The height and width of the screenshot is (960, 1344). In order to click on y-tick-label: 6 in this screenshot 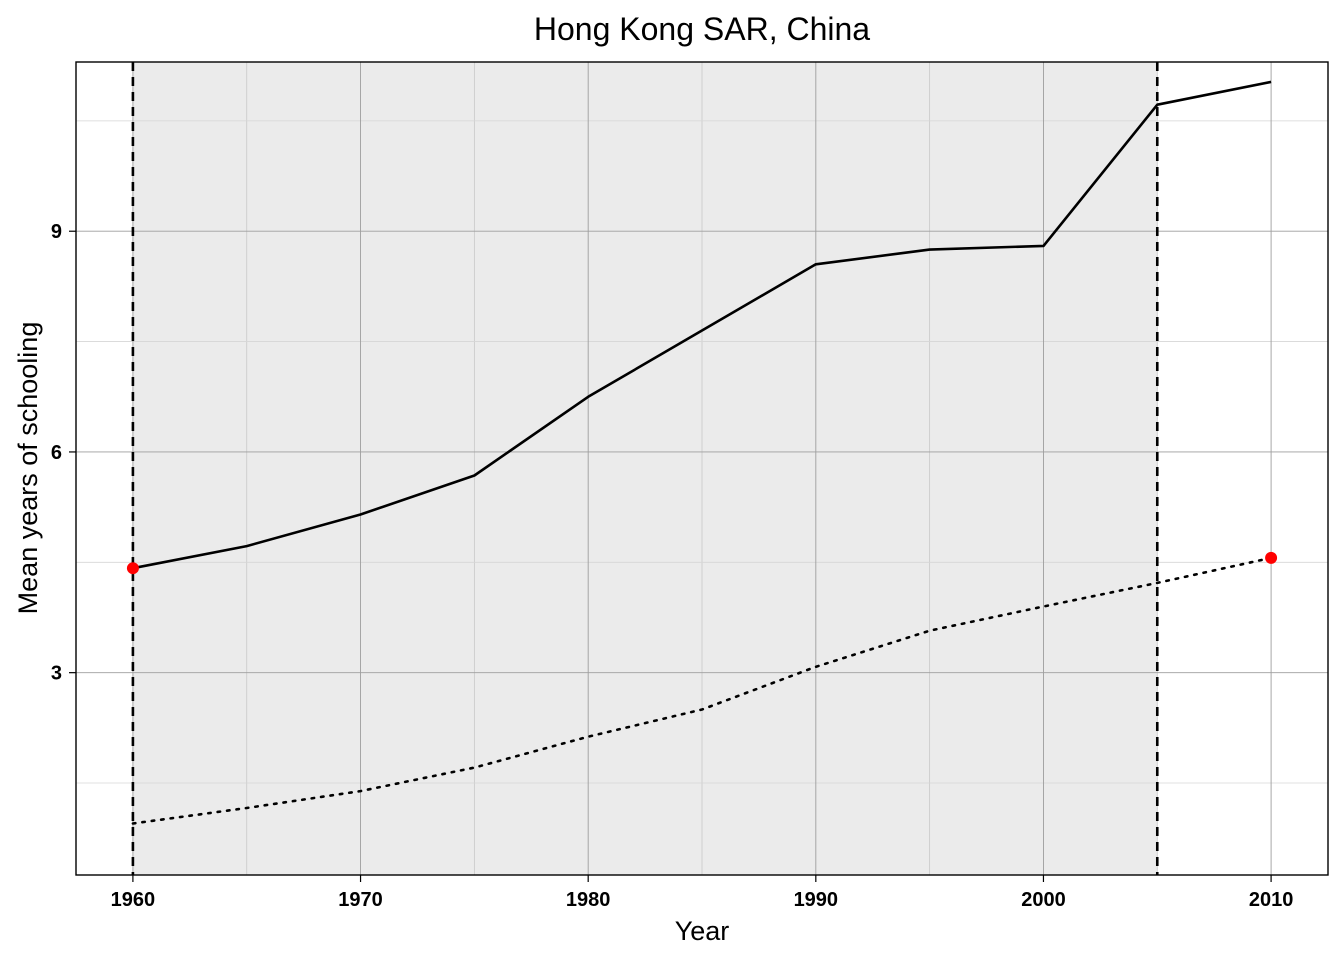, I will do `click(56, 453)`.